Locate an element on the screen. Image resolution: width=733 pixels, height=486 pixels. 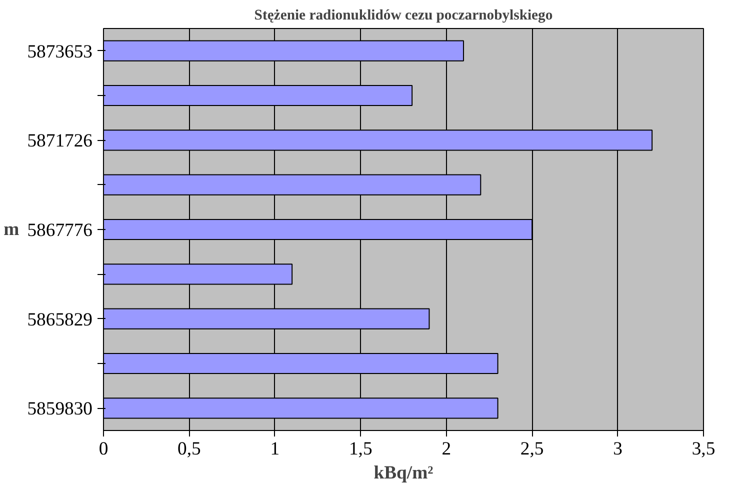
y-tick-label: 5873653 is located at coordinates (59, 51).